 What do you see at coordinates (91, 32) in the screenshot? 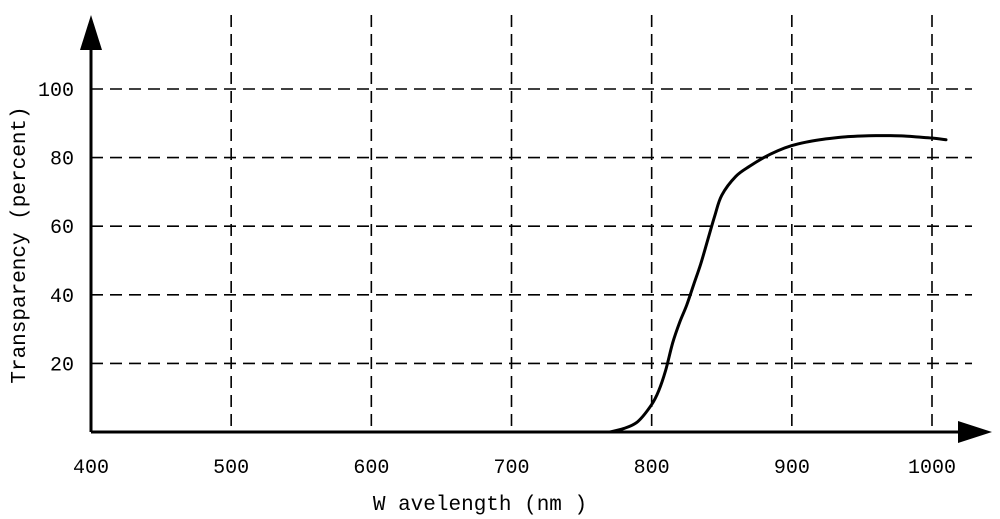
I see `y-axis-arrow` at bounding box center [91, 32].